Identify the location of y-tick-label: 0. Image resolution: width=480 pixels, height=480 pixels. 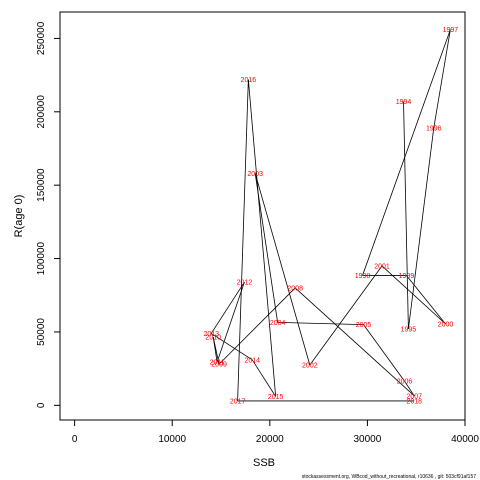
(41, 405).